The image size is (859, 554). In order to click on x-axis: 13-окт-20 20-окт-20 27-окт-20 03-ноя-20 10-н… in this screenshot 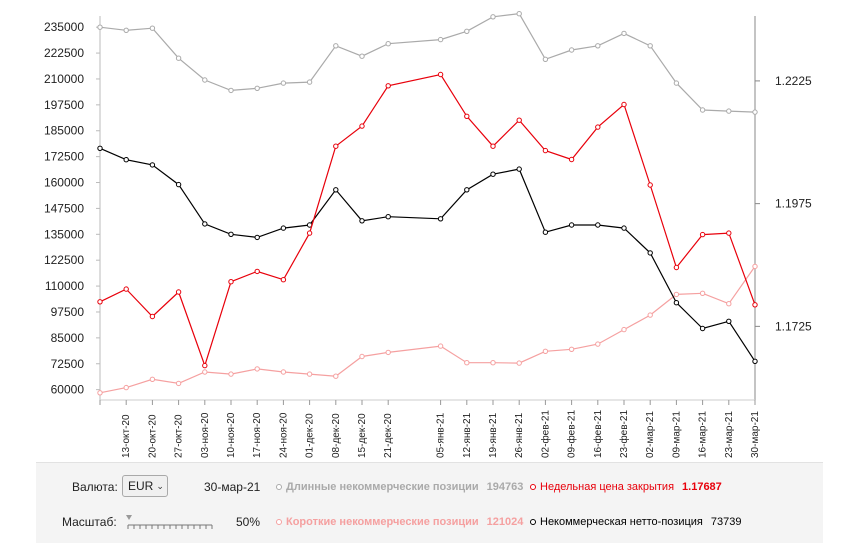, I will do `click(430, 428)`.